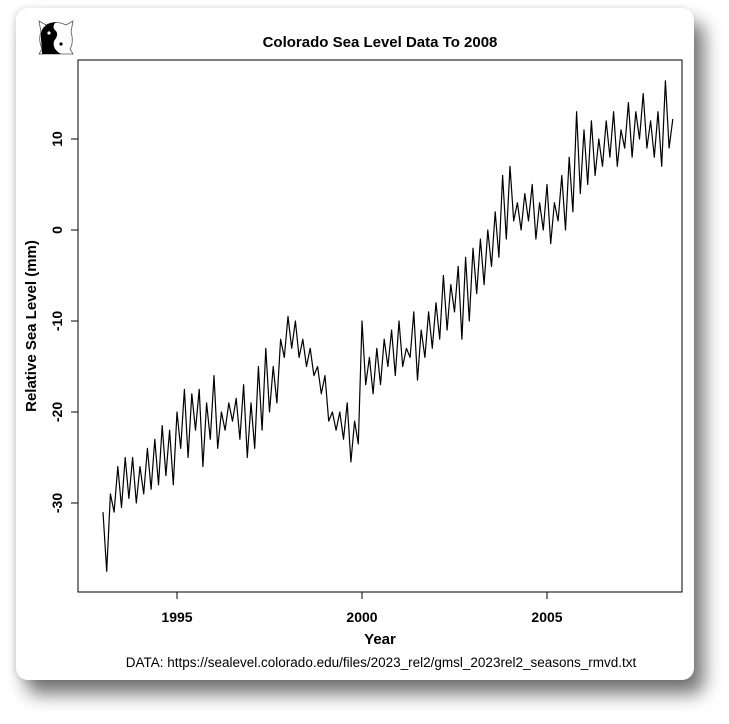 The height and width of the screenshot is (724, 729). What do you see at coordinates (57, 412) in the screenshot?
I see `y-tick-label: -20` at bounding box center [57, 412].